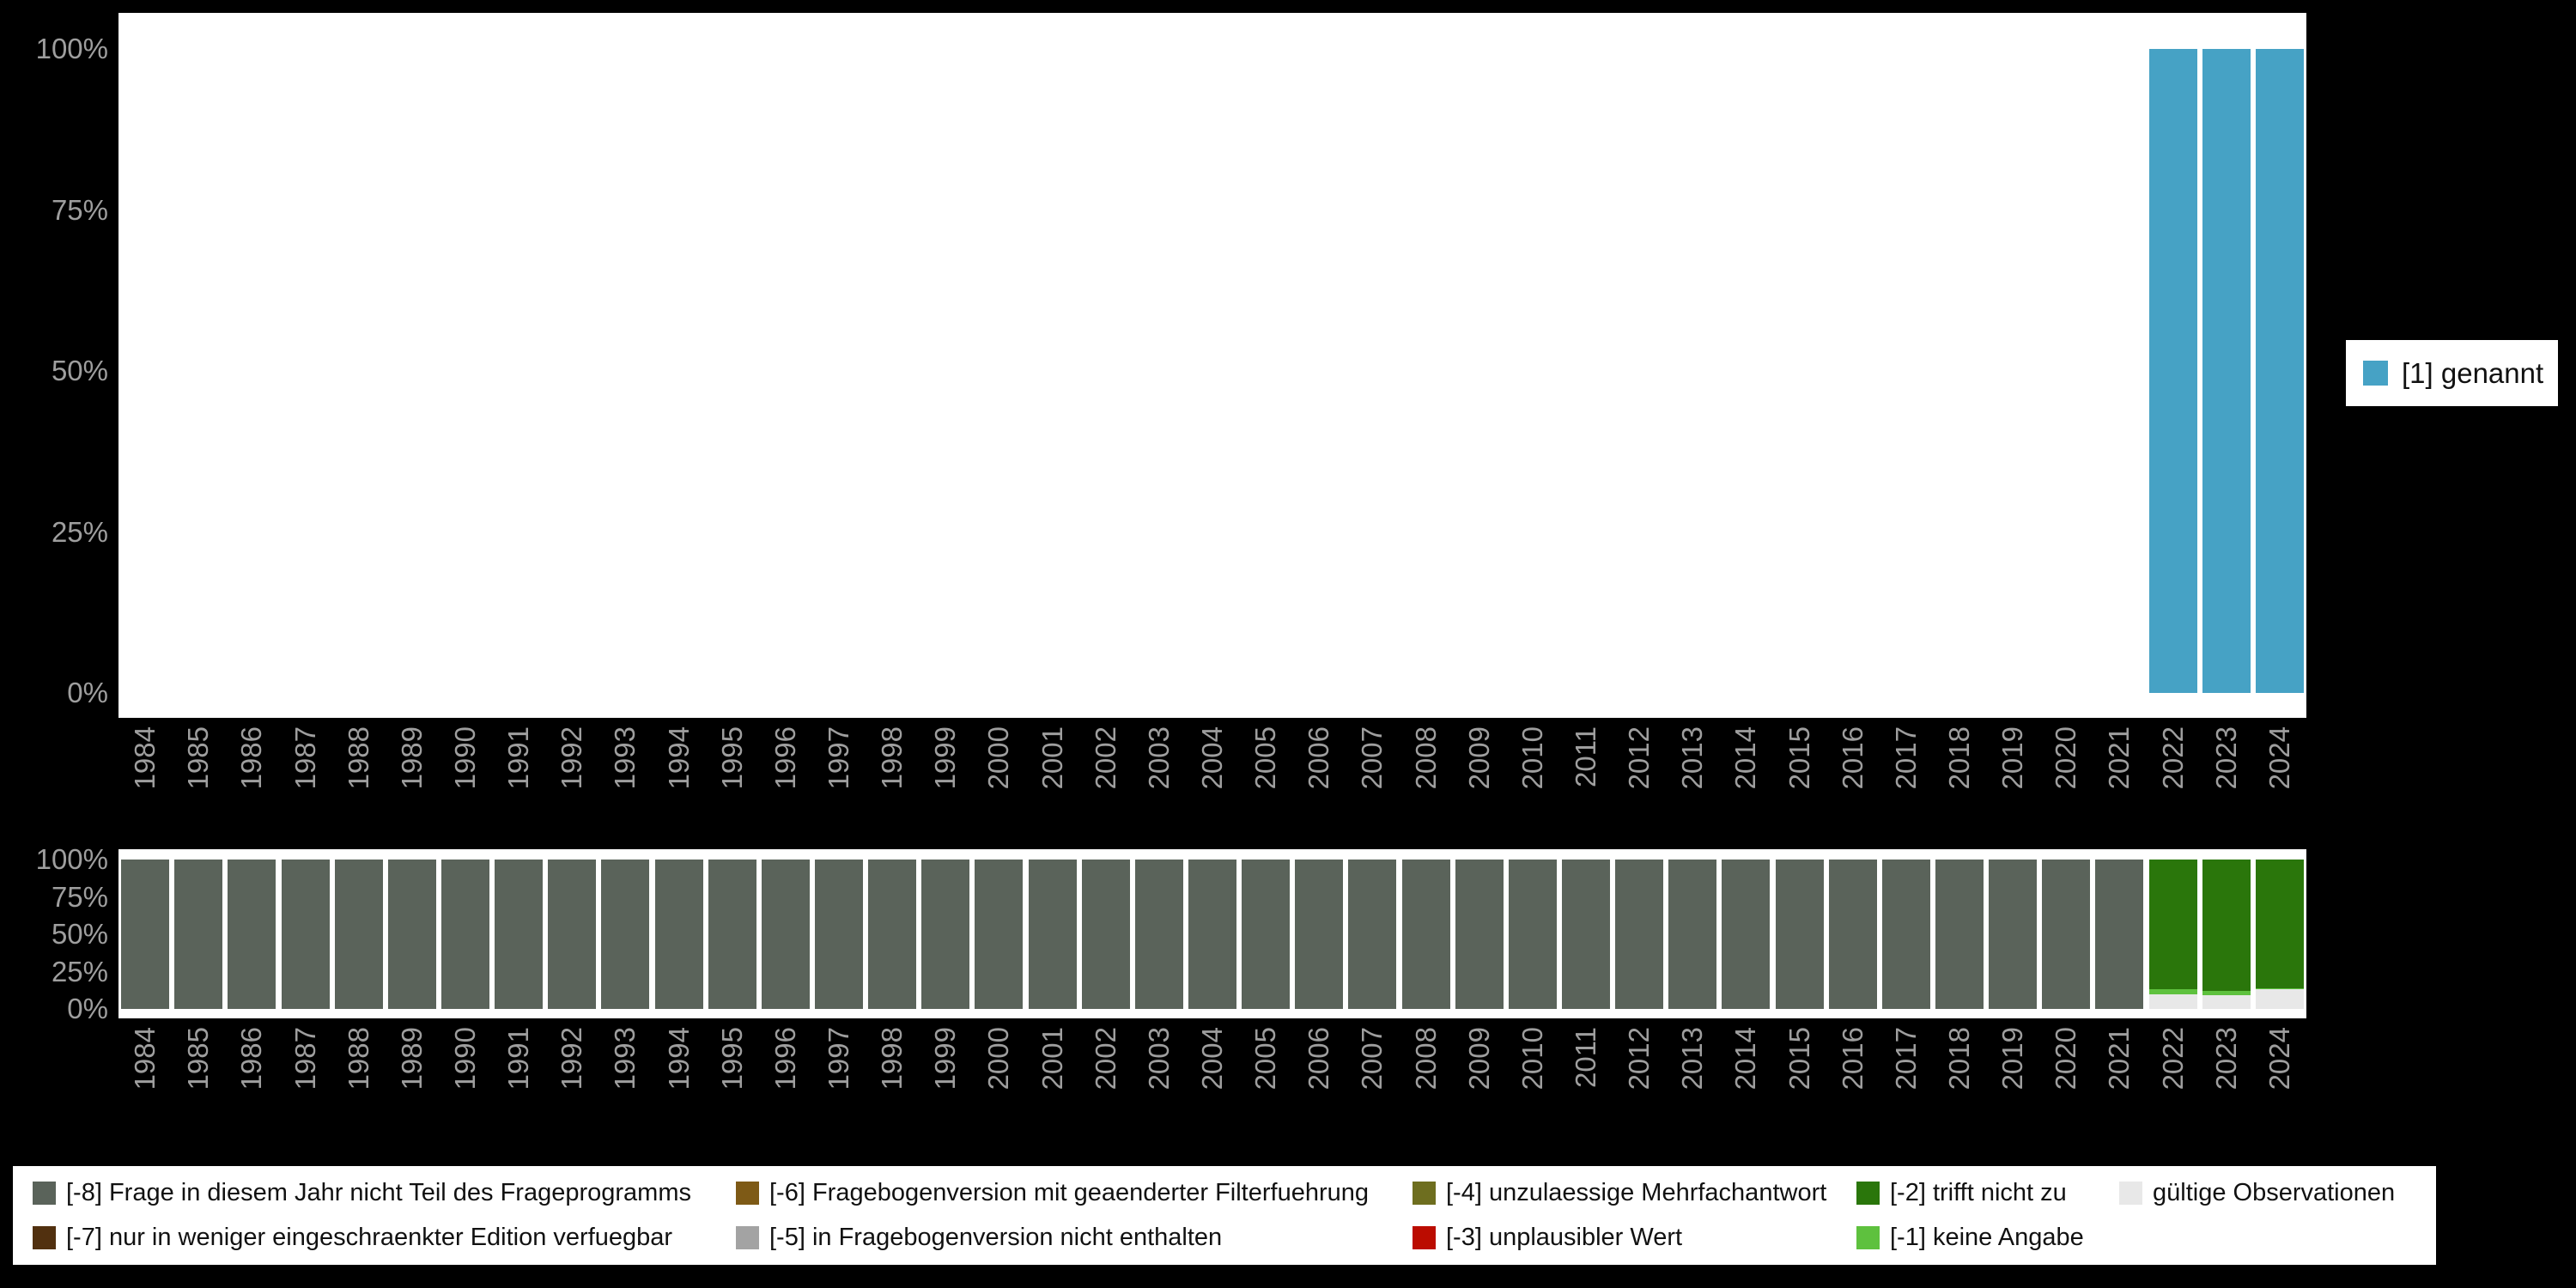 The width and height of the screenshot is (2576, 1288). What do you see at coordinates (1693, 935) in the screenshot?
I see `bar-segment-2013-m8` at bounding box center [1693, 935].